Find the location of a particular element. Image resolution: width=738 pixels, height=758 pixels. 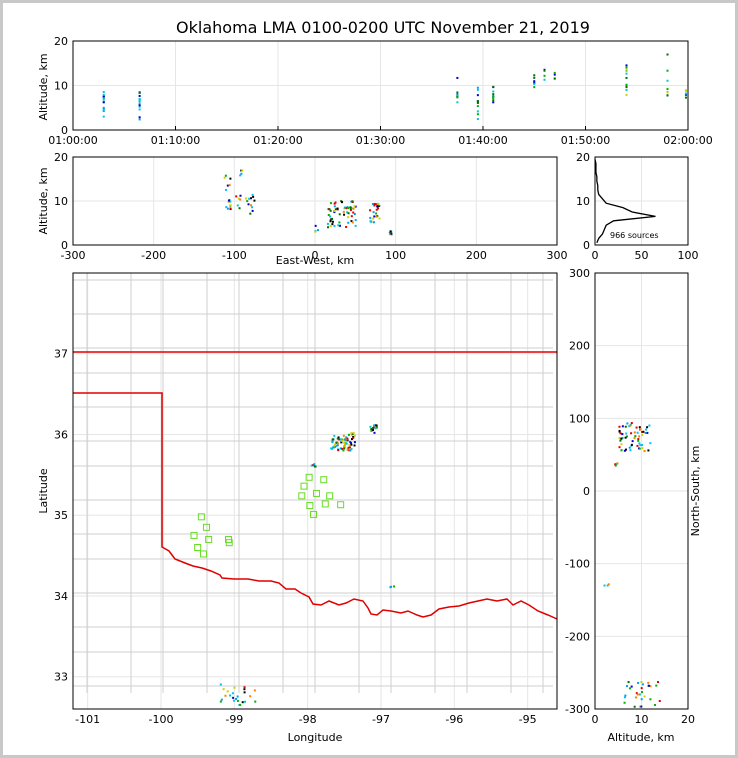

plan-view-marks is located at coordinates (307, 565).